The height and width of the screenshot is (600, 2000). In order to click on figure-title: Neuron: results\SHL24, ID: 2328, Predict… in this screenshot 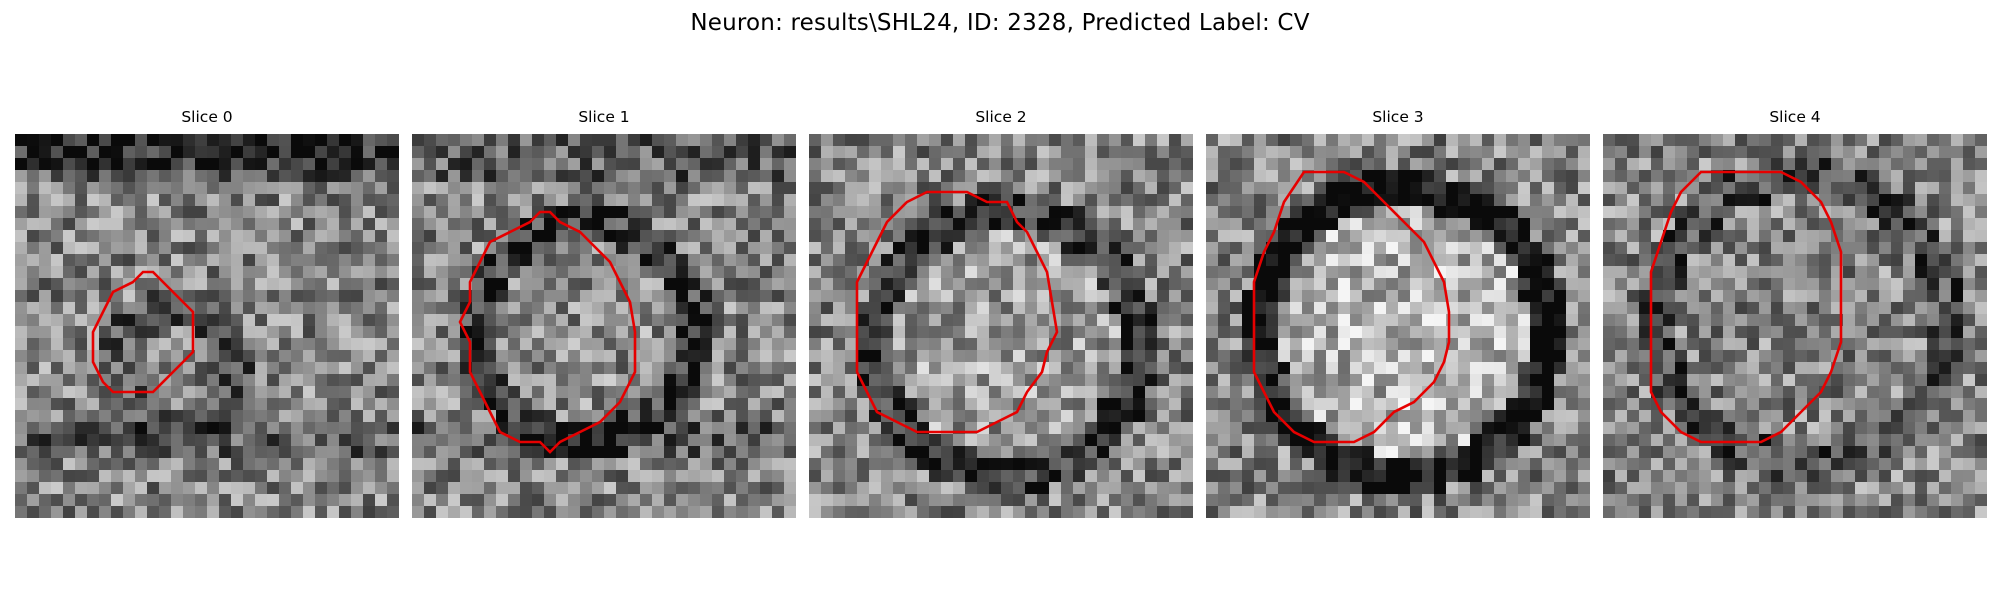, I will do `click(1000, 23)`.